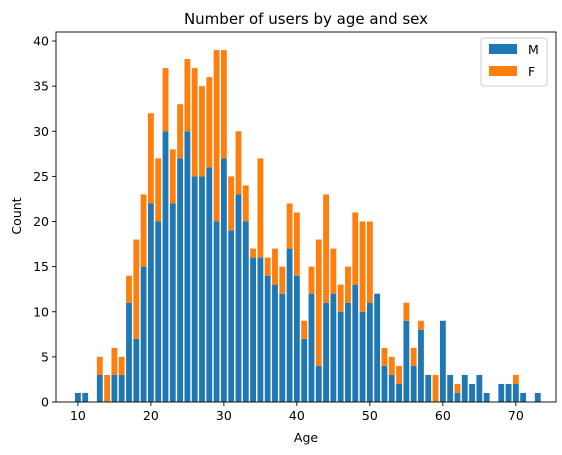 The height and width of the screenshot is (455, 562). Describe the element at coordinates (224, 415) in the screenshot. I see `x-tick-label-30: 30` at that location.